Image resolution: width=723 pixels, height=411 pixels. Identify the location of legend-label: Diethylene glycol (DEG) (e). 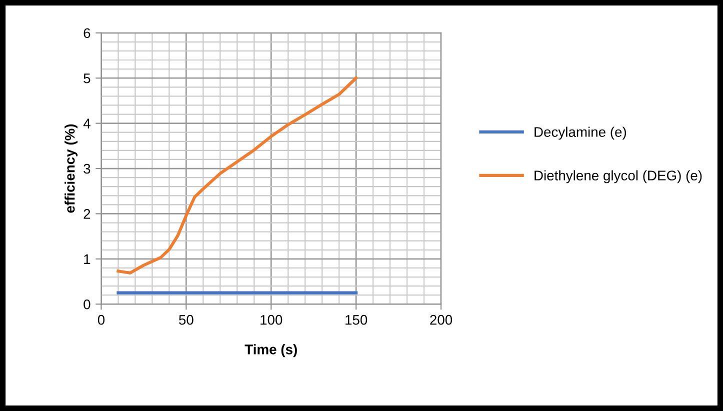
(618, 177).